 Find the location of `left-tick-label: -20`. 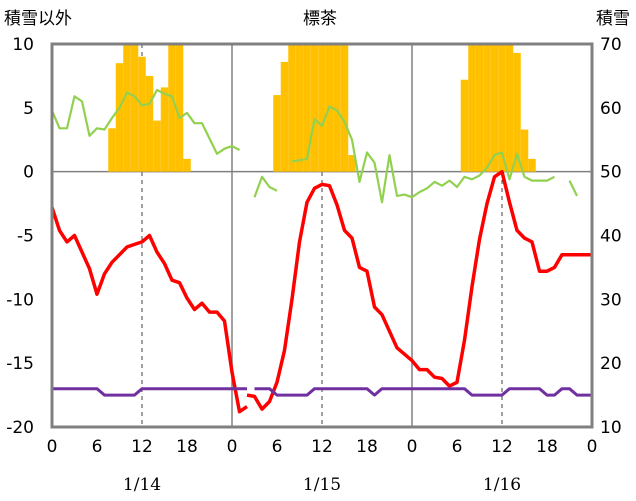

left-tick-label: -20 is located at coordinates (20, 428).